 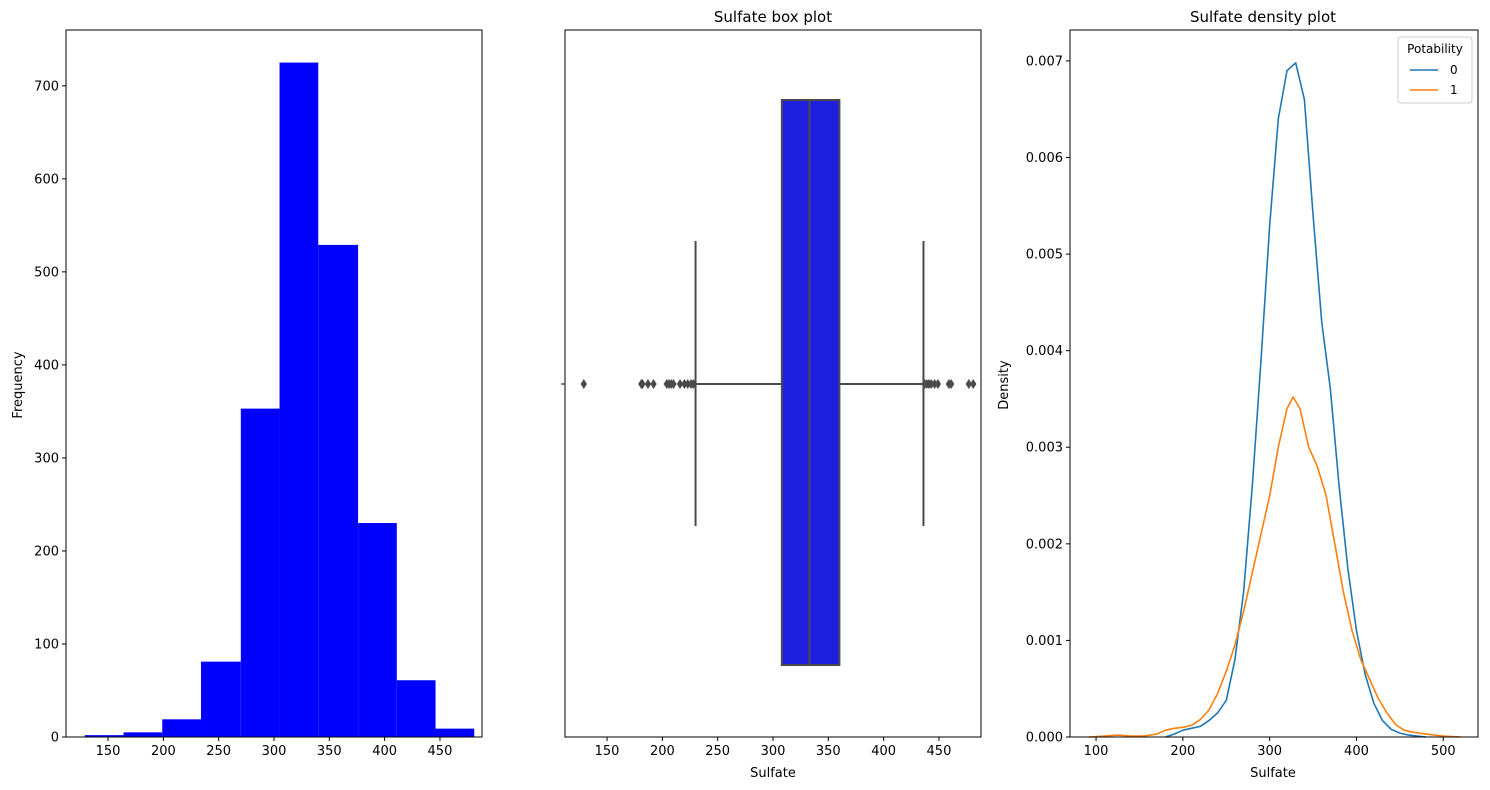 What do you see at coordinates (18, 384) in the screenshot?
I see `histogram-ylabel: Frequency` at bounding box center [18, 384].